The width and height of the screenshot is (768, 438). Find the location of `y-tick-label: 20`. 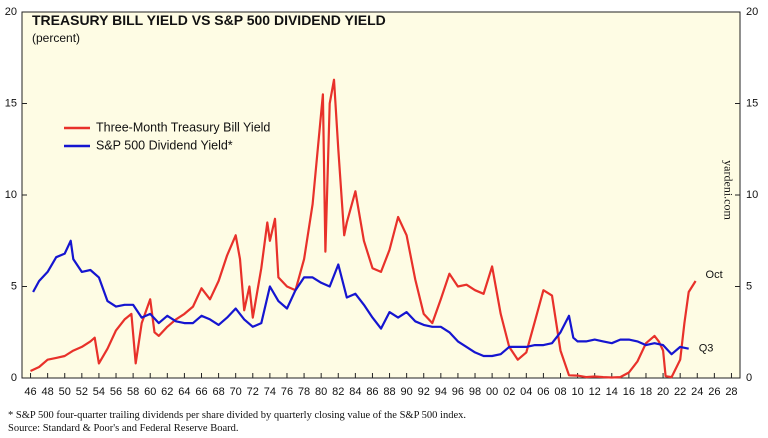

y-tick-label: 20 is located at coordinates (11, 12).